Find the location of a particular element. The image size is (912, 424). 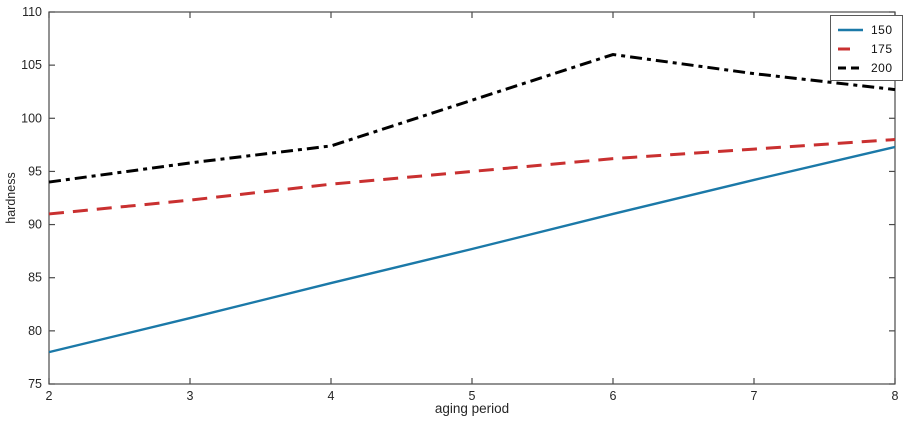

y-axis-label: hardness is located at coordinates (11, 198).